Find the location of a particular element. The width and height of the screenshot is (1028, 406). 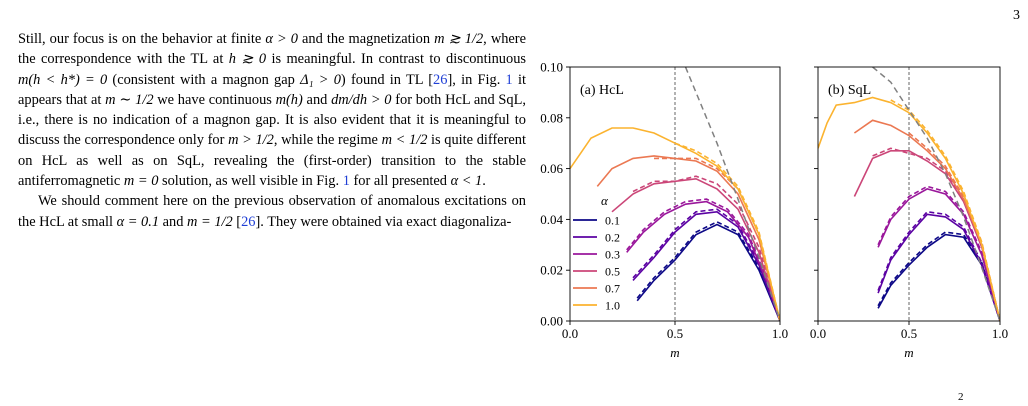

math-expression: m(h) is located at coordinates (289, 99).